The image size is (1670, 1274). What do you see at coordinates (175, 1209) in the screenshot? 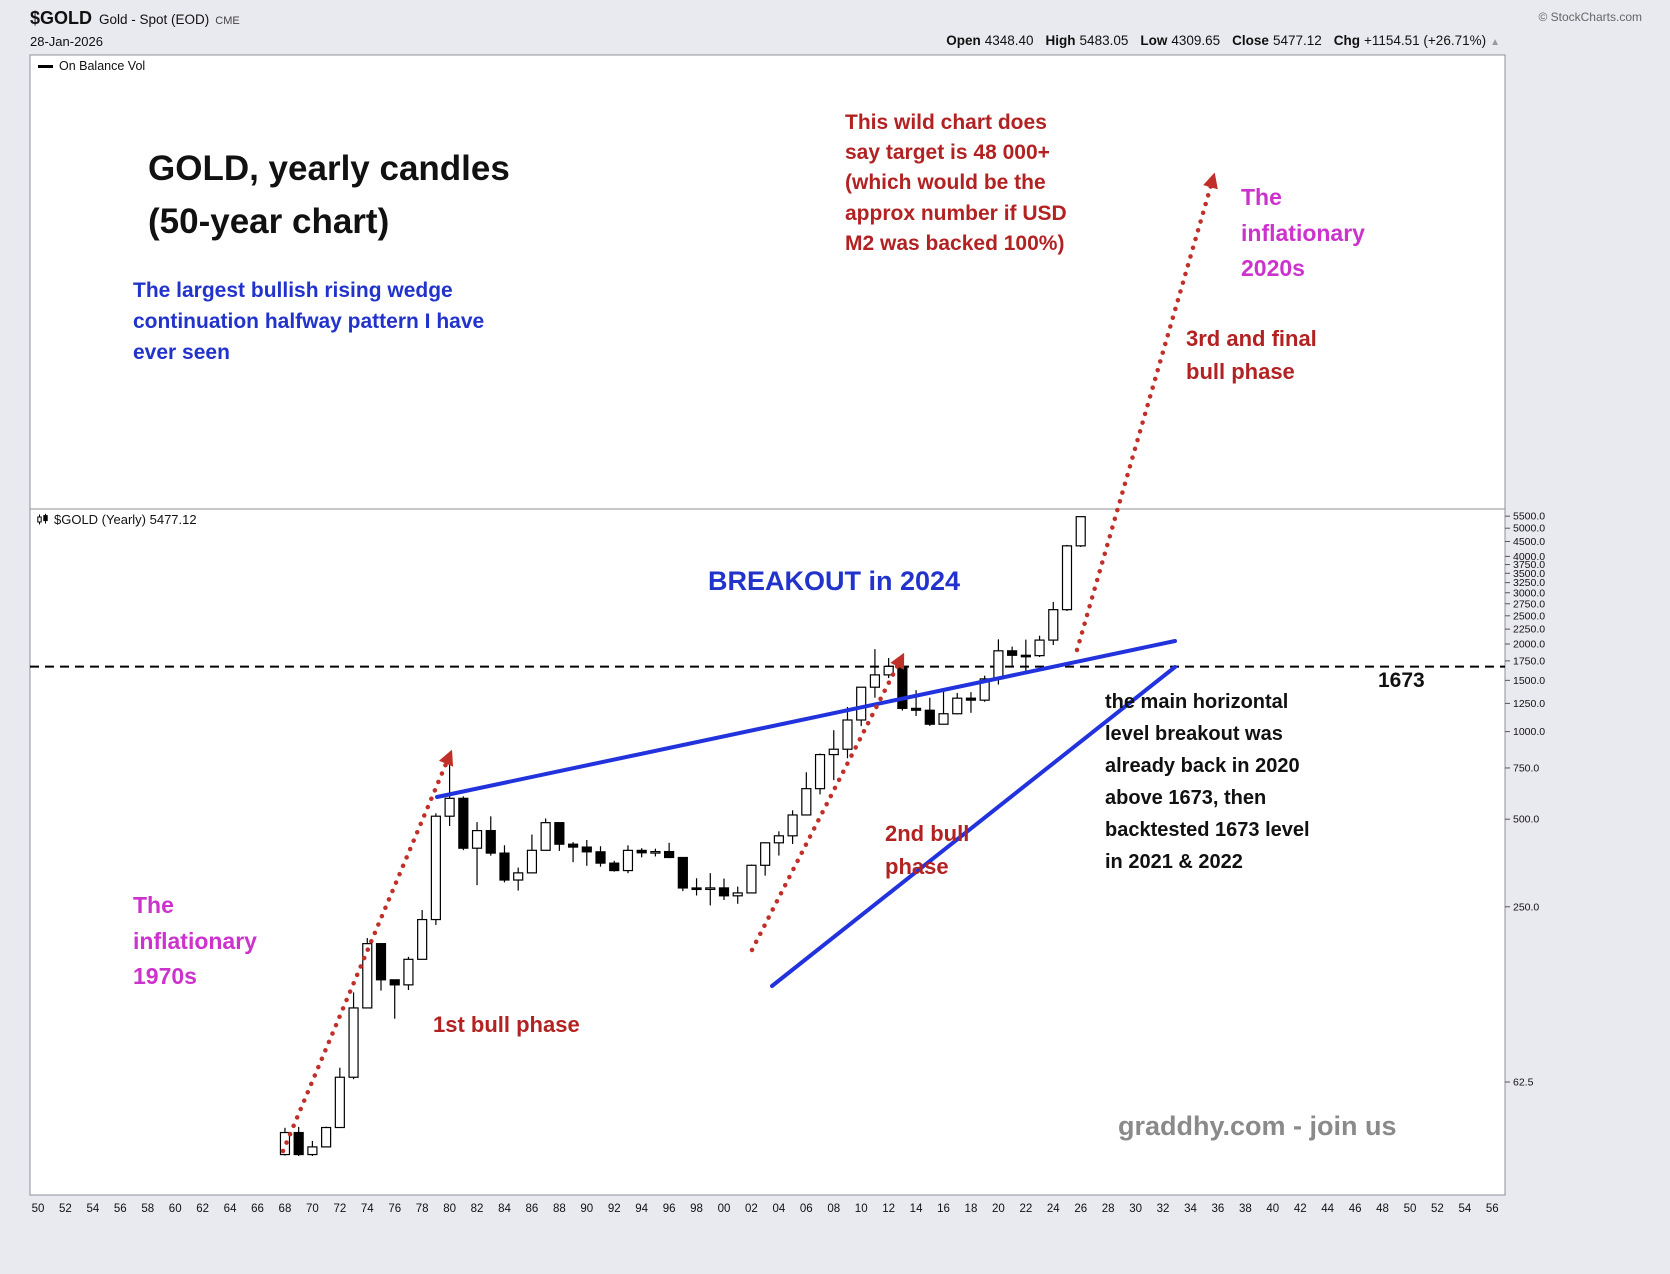
I see `x-axis-label: 60` at bounding box center [175, 1209].